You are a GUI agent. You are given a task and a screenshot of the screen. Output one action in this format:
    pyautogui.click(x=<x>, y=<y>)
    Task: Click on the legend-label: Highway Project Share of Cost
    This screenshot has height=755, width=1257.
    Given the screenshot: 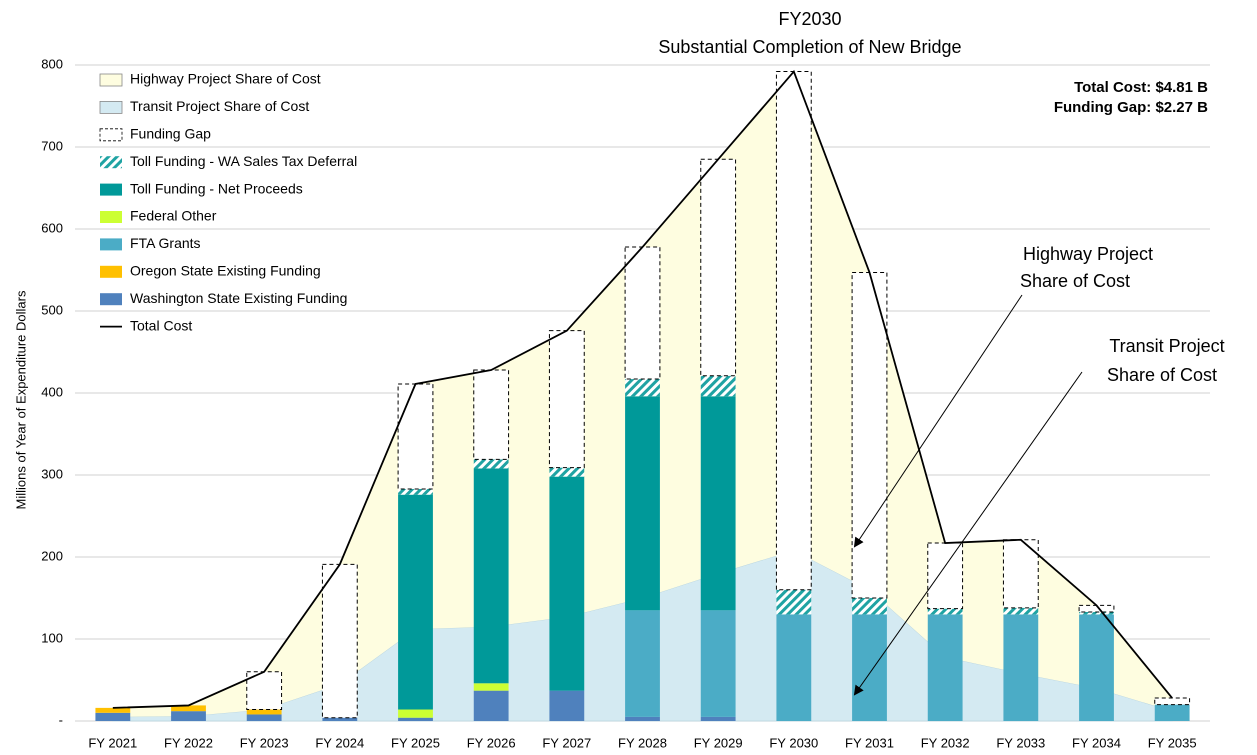 What is the action you would take?
    pyautogui.click(x=225, y=79)
    